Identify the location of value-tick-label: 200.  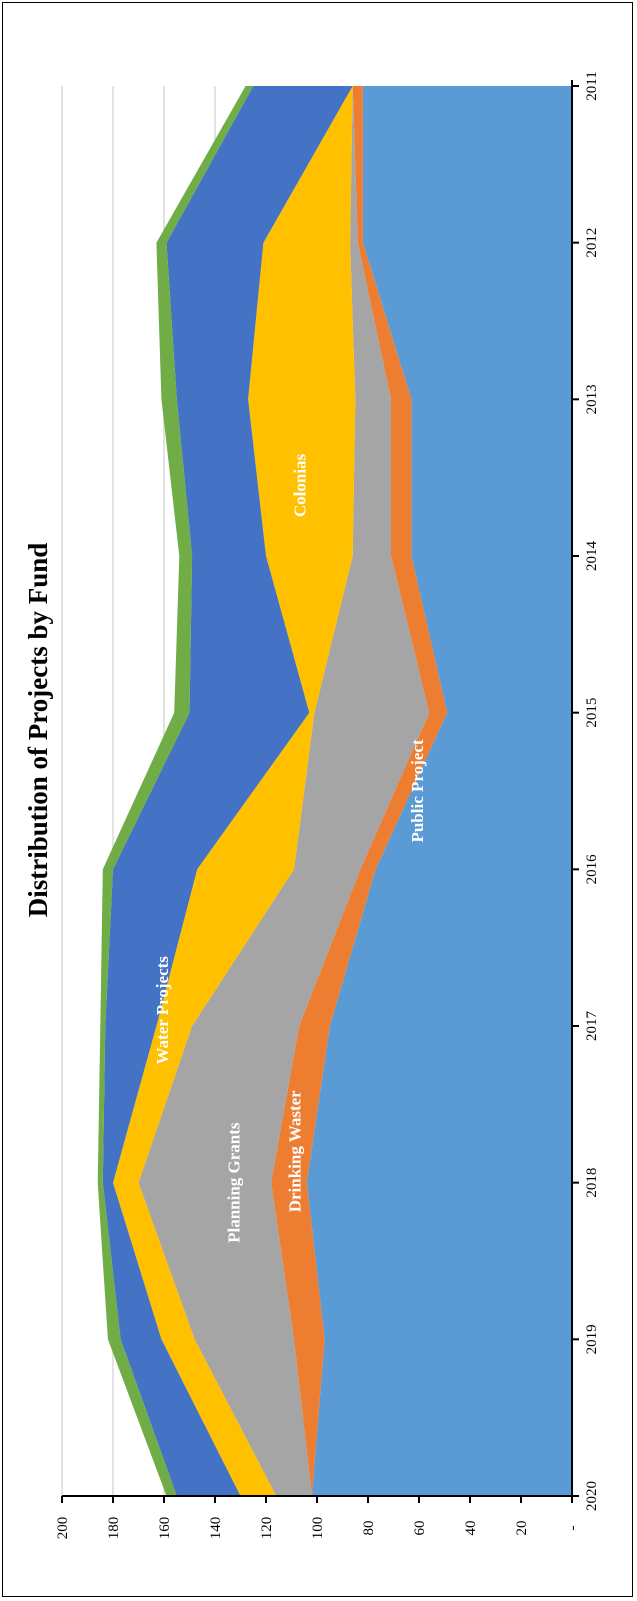
(63, 1528).